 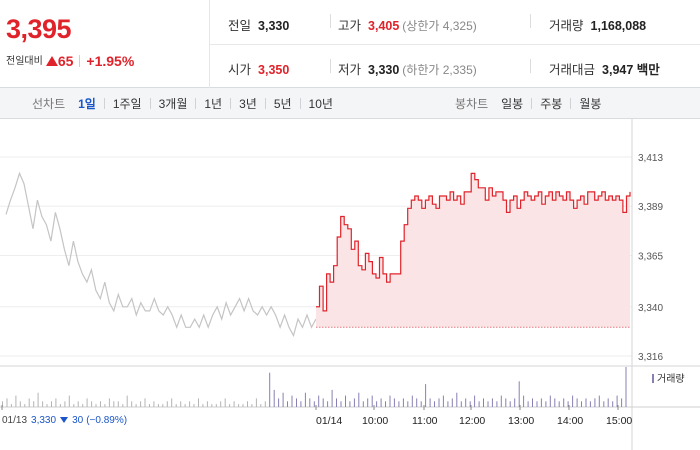 I want to click on tab-10-years: 10년, so click(x=320, y=104).